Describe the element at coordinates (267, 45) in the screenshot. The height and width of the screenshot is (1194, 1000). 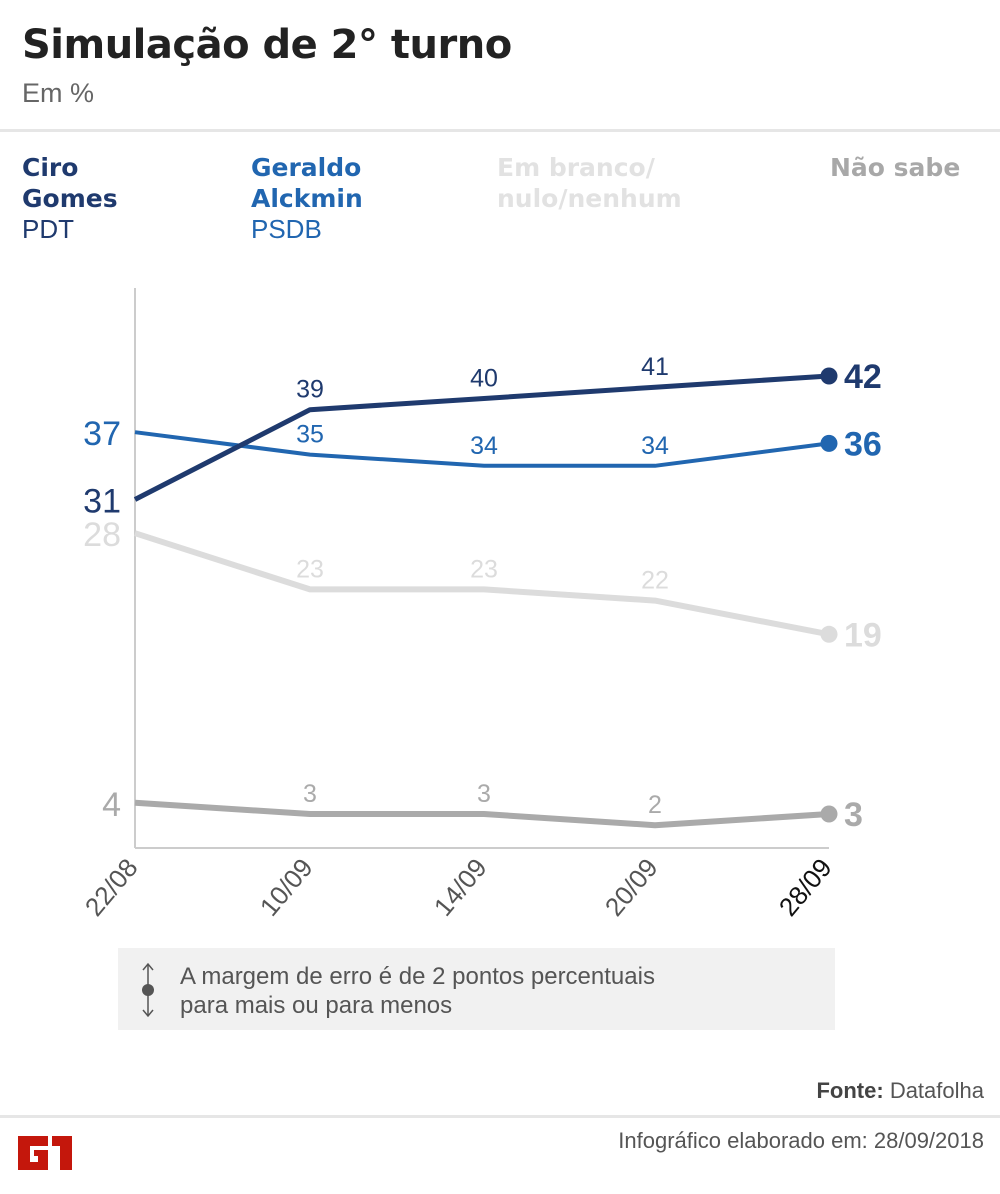
I see `chart-title: Simulação de 2° turno` at that location.